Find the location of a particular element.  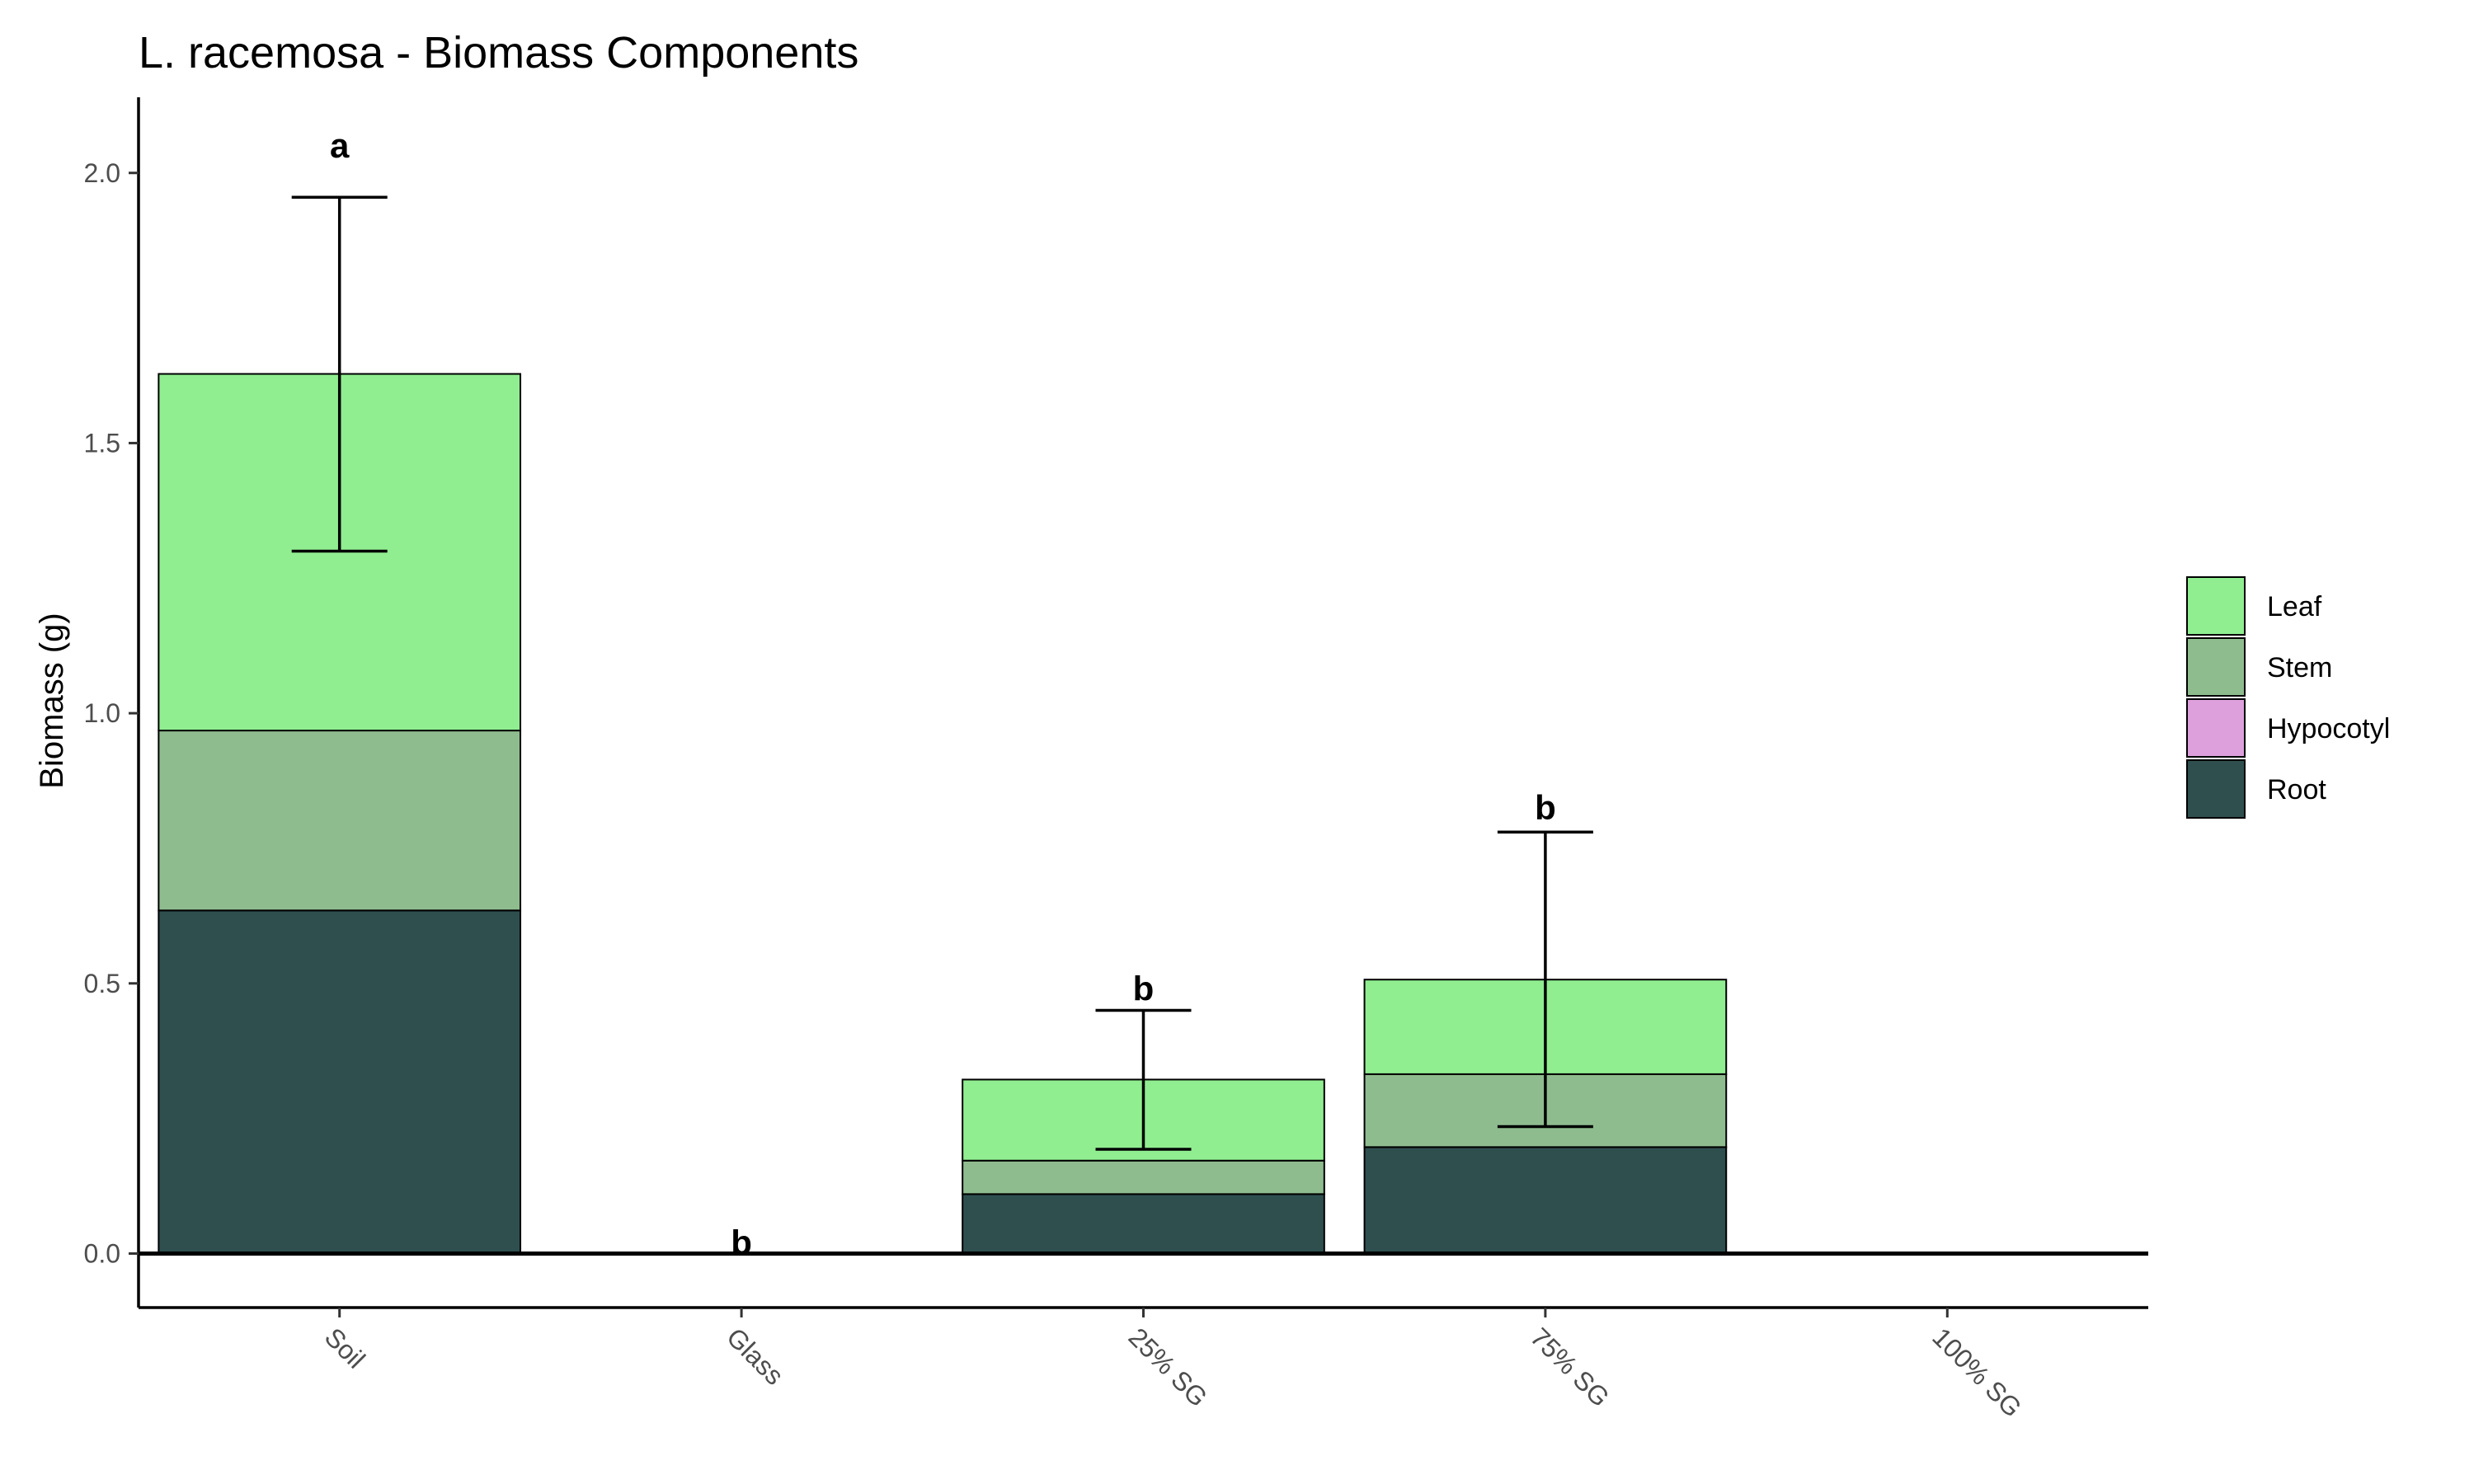

y-axis-title: Biomass (g) is located at coordinates (52, 700).